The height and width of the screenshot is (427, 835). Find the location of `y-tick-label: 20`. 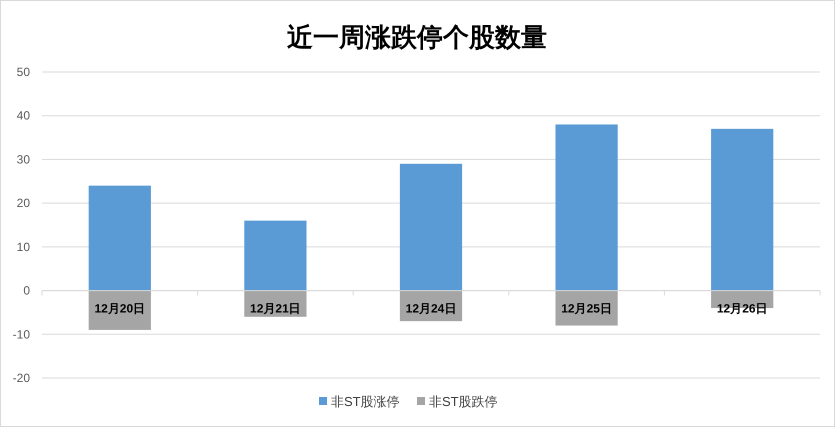

y-tick-label: 20 is located at coordinates (23, 203).